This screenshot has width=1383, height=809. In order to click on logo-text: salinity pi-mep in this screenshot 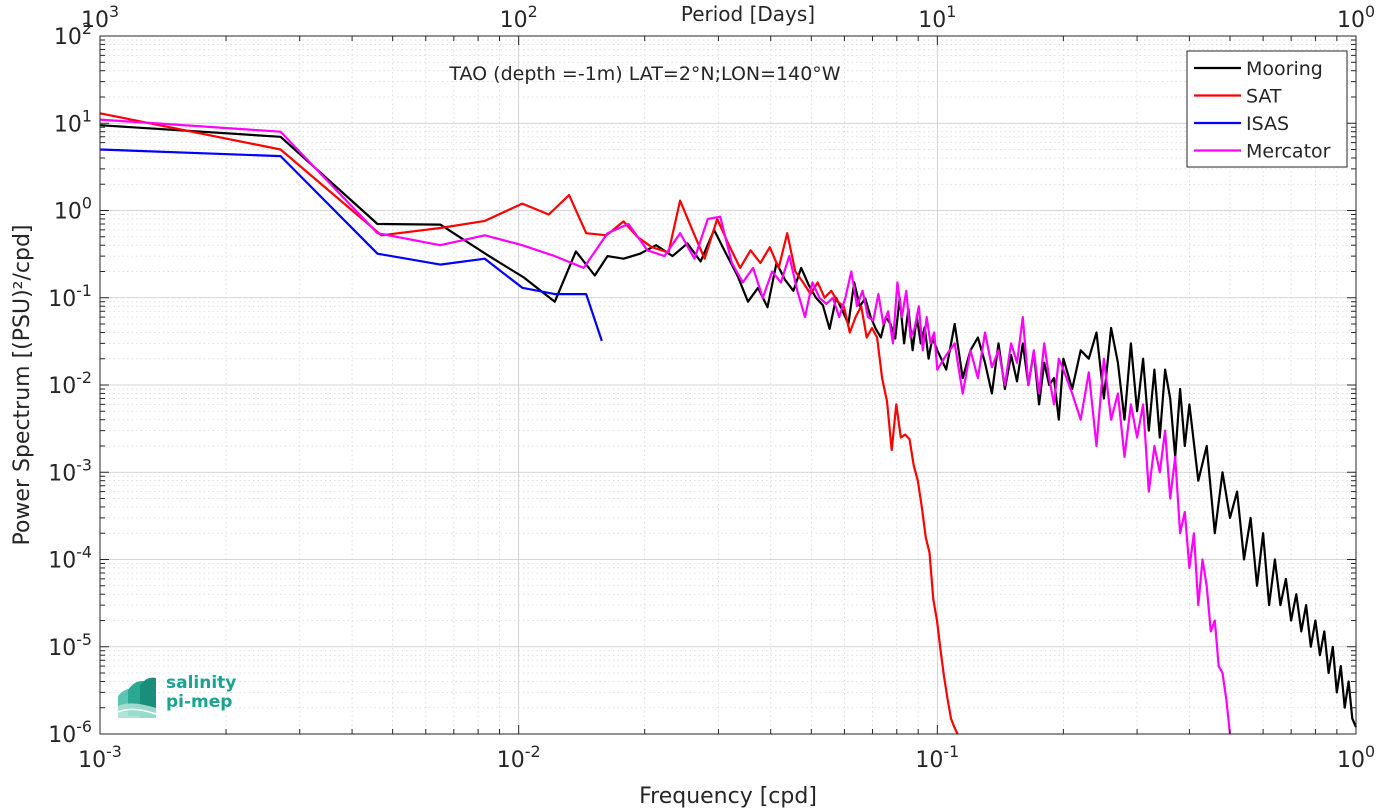, I will do `click(201, 693)`.